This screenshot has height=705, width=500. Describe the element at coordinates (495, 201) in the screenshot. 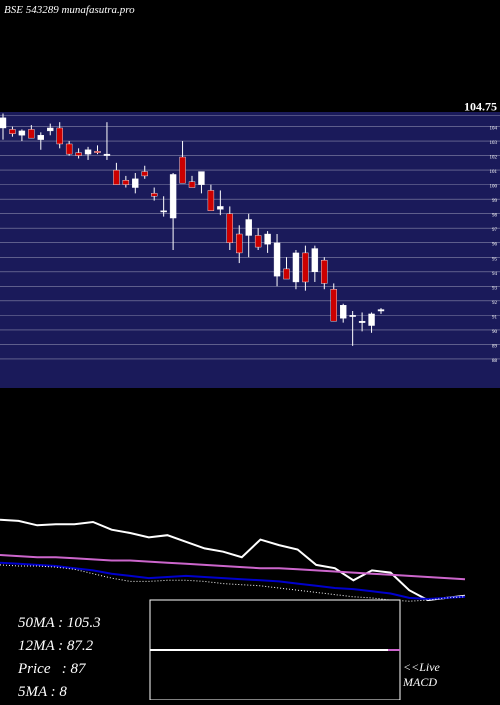

I see `y-tick-label: 99` at that location.